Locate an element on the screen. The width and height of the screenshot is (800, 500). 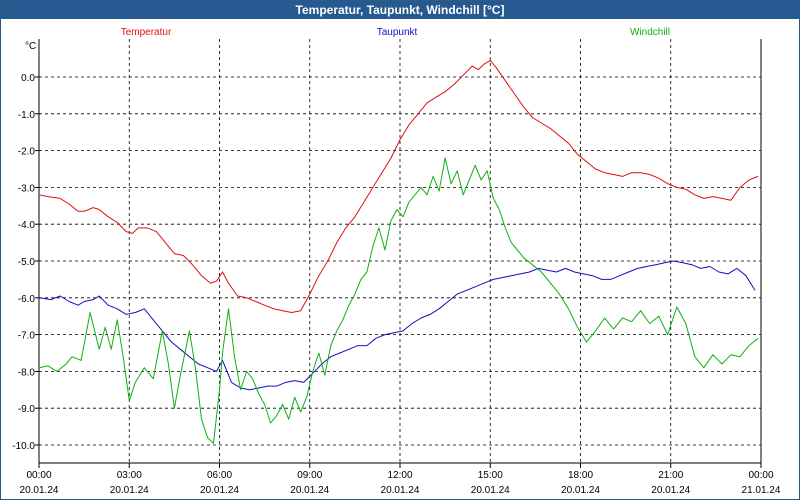
y-tick-label: 0.0 is located at coordinates (28, 78).